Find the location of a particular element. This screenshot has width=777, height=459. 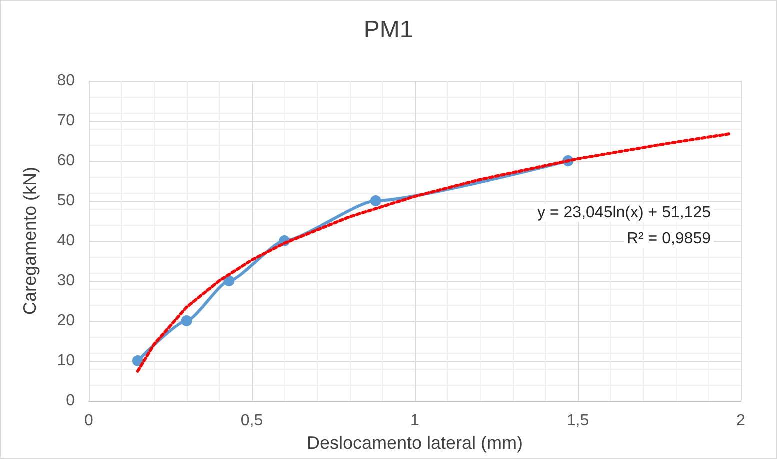

y-tick-label: 10 is located at coordinates (66, 361).